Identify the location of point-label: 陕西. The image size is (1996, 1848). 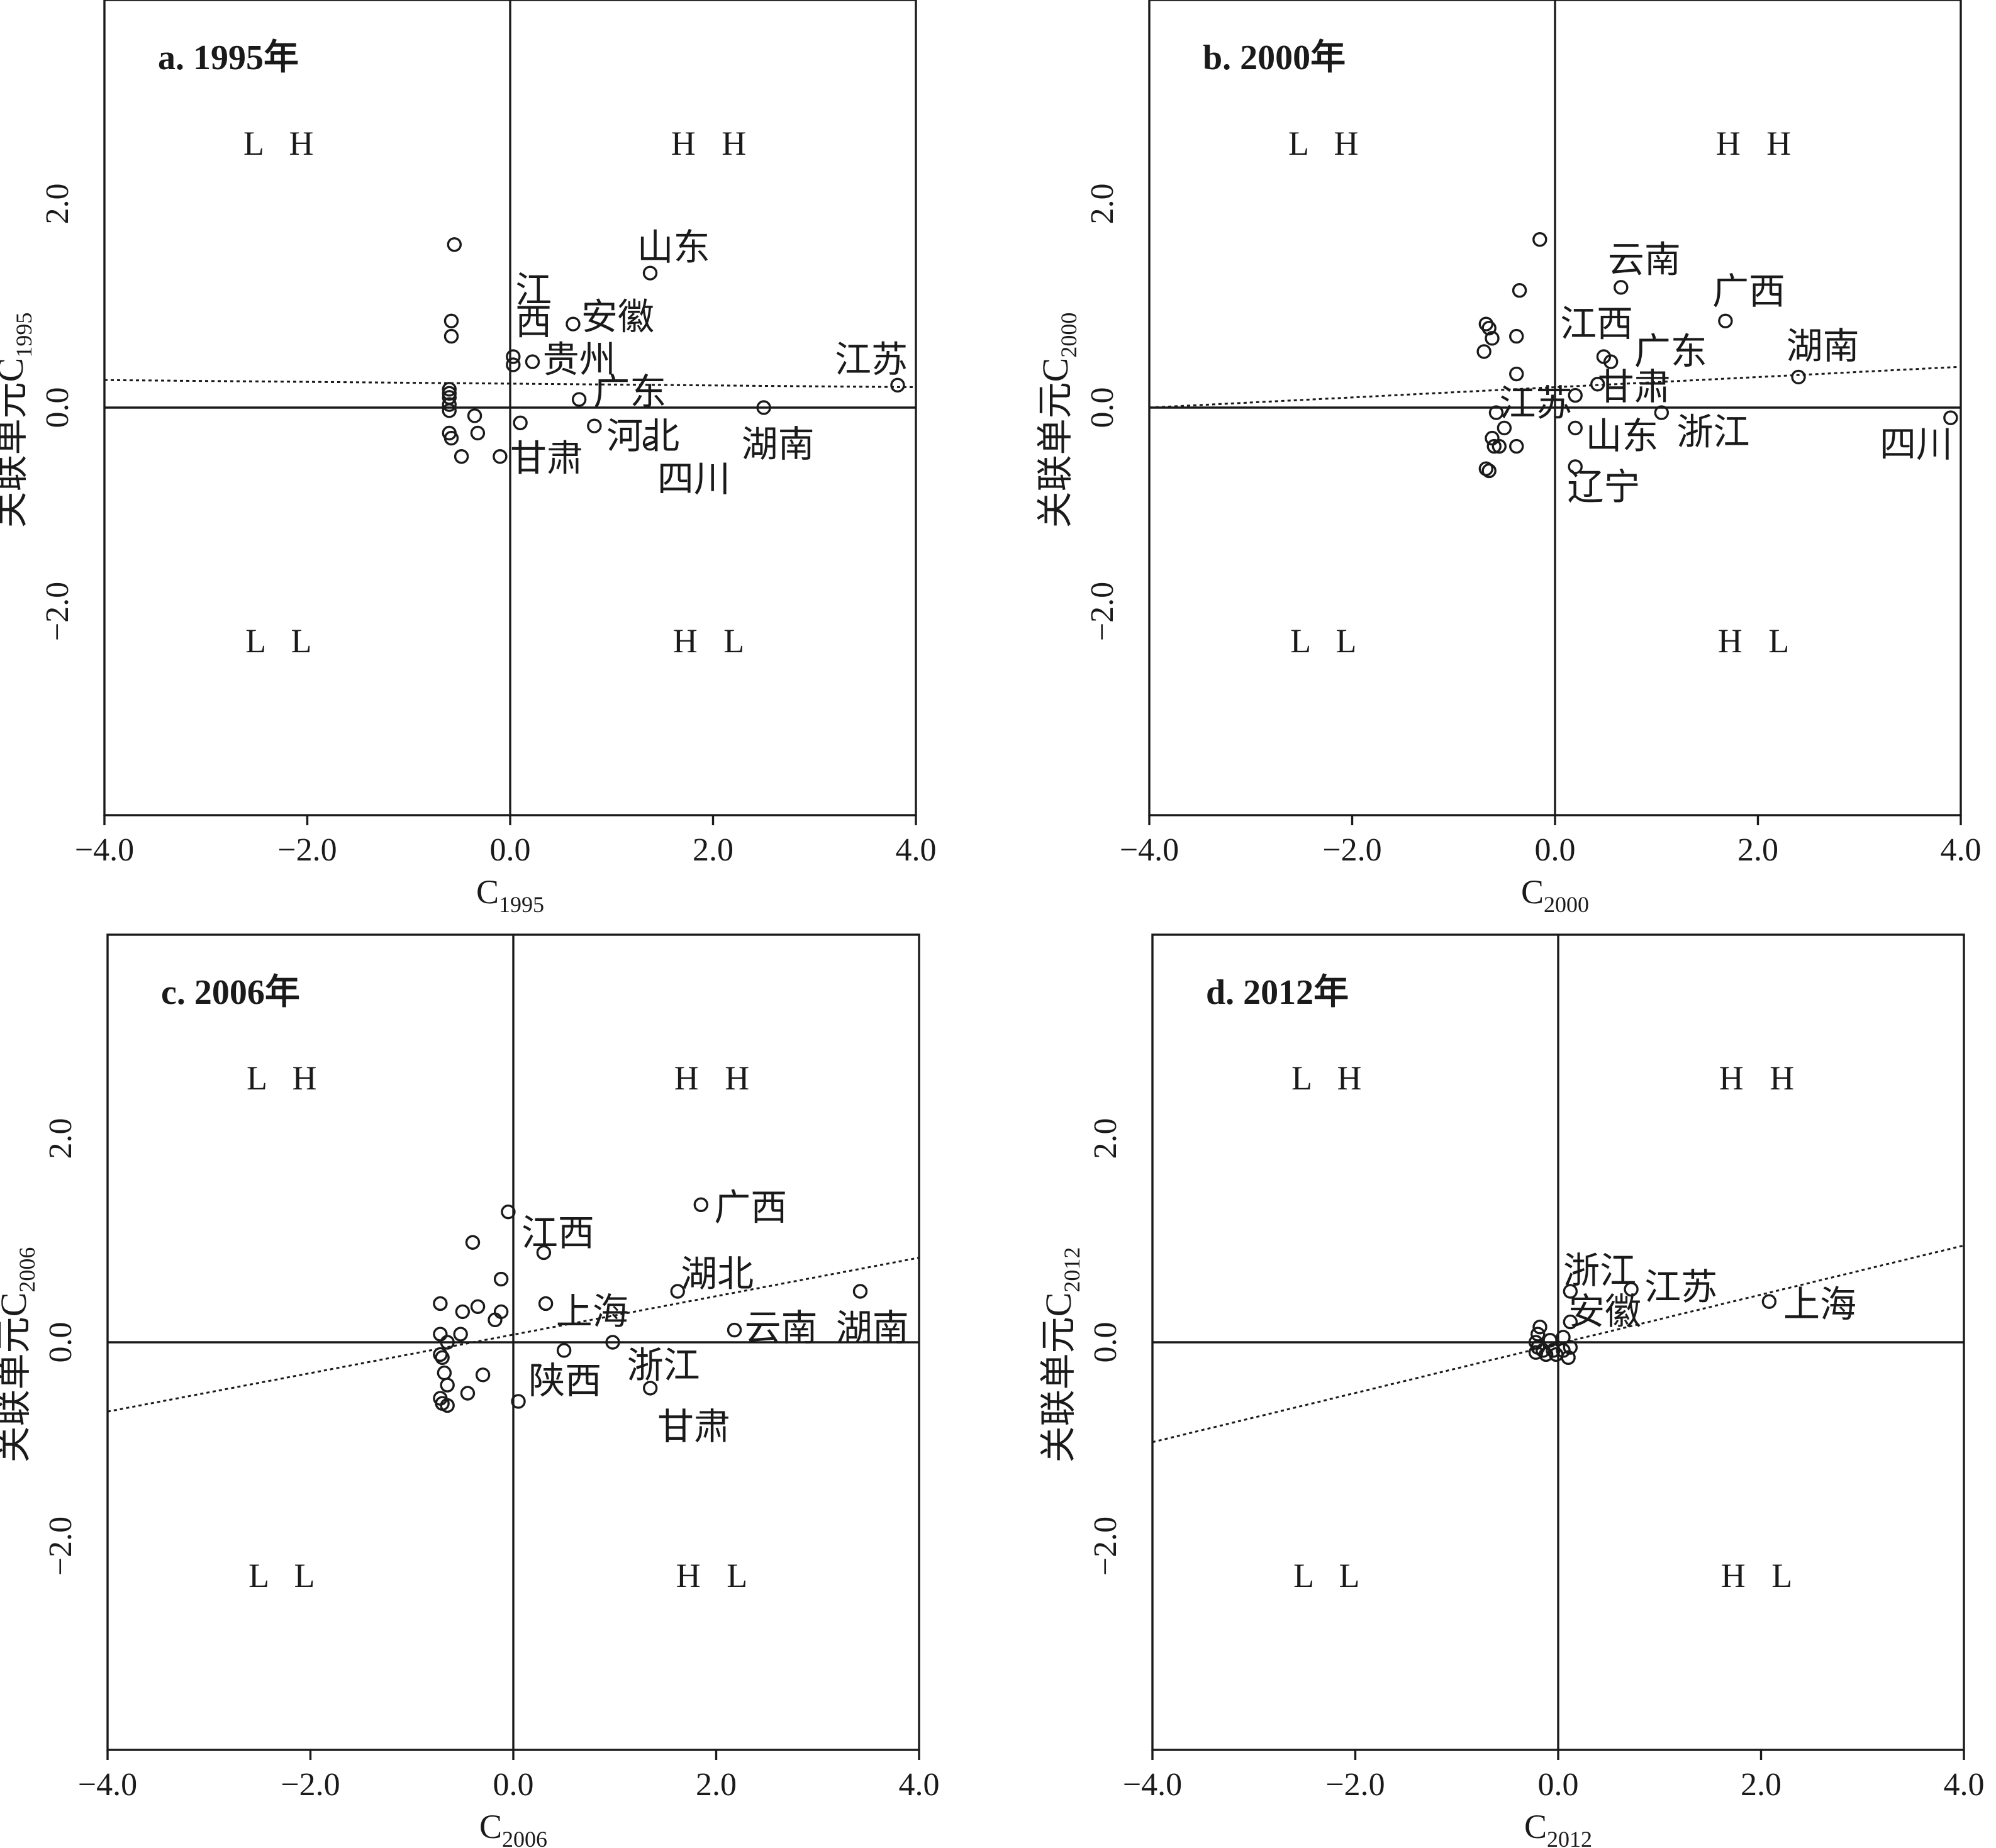
(564, 1381).